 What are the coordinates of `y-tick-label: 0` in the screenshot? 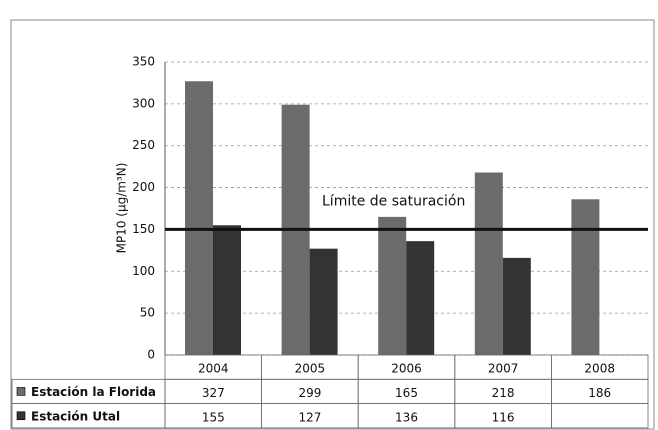 It's located at (151, 355).